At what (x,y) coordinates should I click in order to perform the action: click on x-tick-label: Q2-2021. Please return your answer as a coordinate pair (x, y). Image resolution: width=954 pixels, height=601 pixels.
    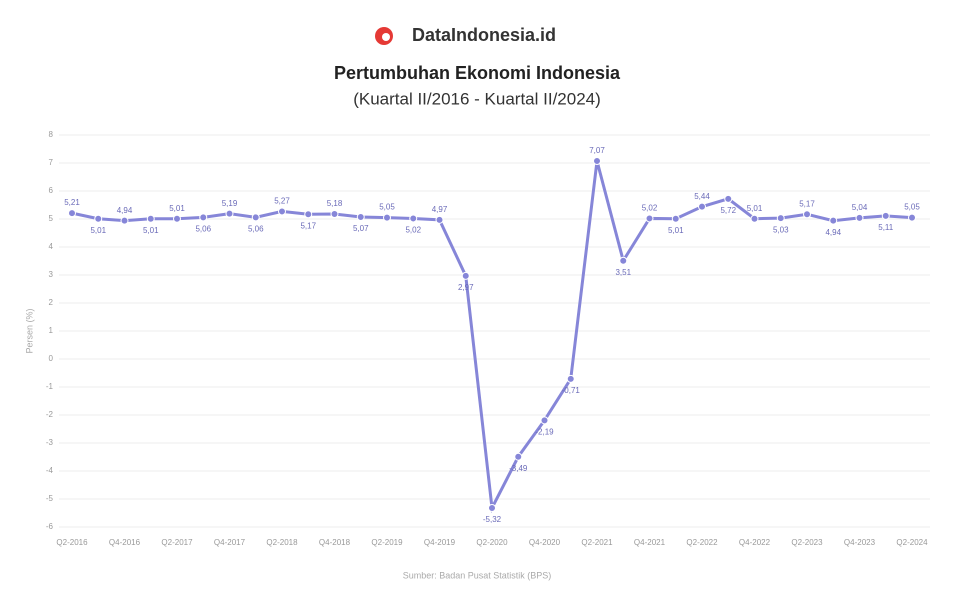
    Looking at the image, I should click on (597, 542).